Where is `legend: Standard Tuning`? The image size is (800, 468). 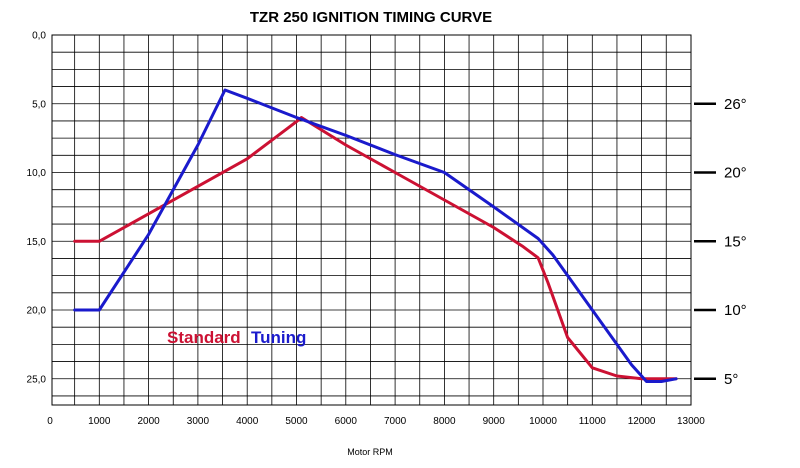
legend: Standard Tuning is located at coordinates (236, 337).